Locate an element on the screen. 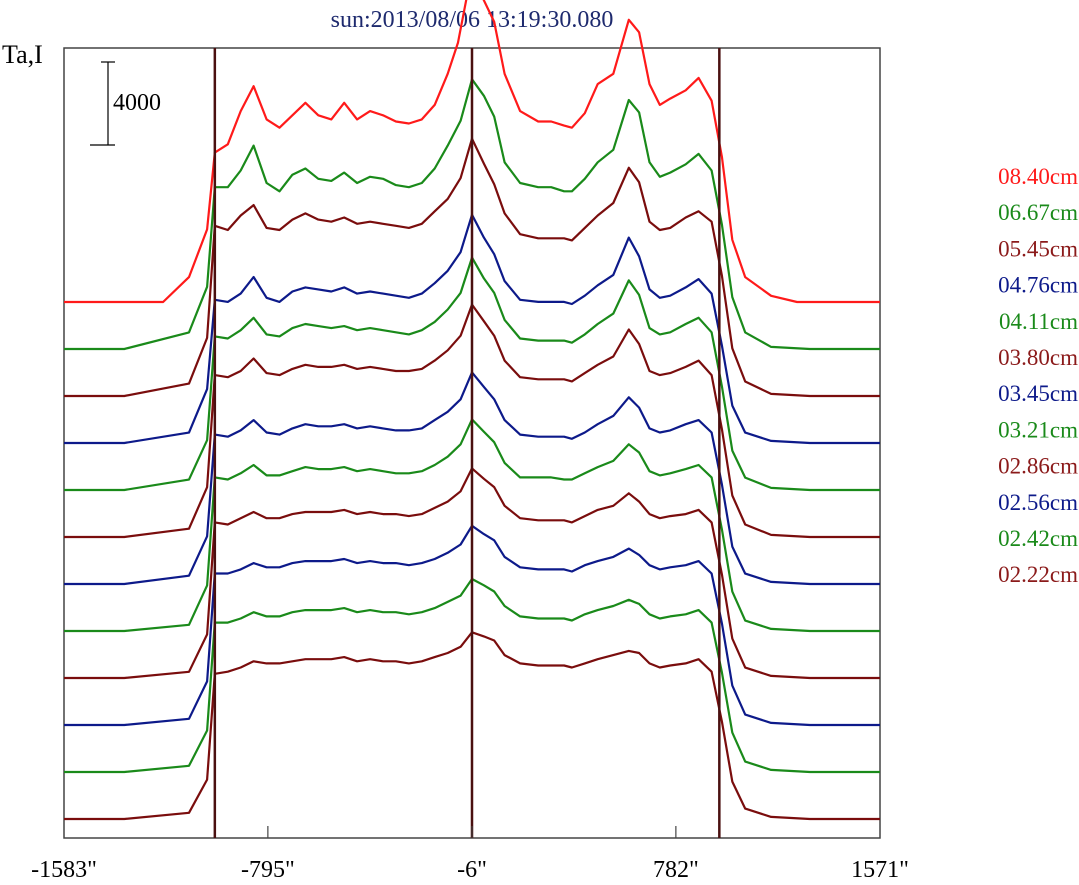  legend-entry-04.76cm: 04.76cm is located at coordinates (1038, 285).